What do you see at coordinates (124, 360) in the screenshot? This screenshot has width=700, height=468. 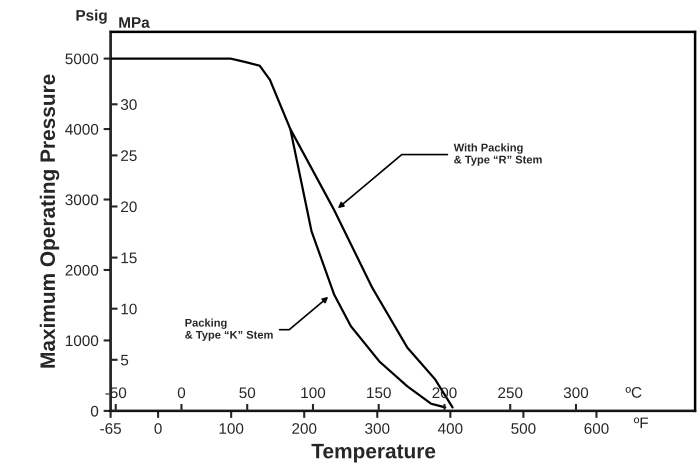 I see `y2-tick-label: 5` at bounding box center [124, 360].